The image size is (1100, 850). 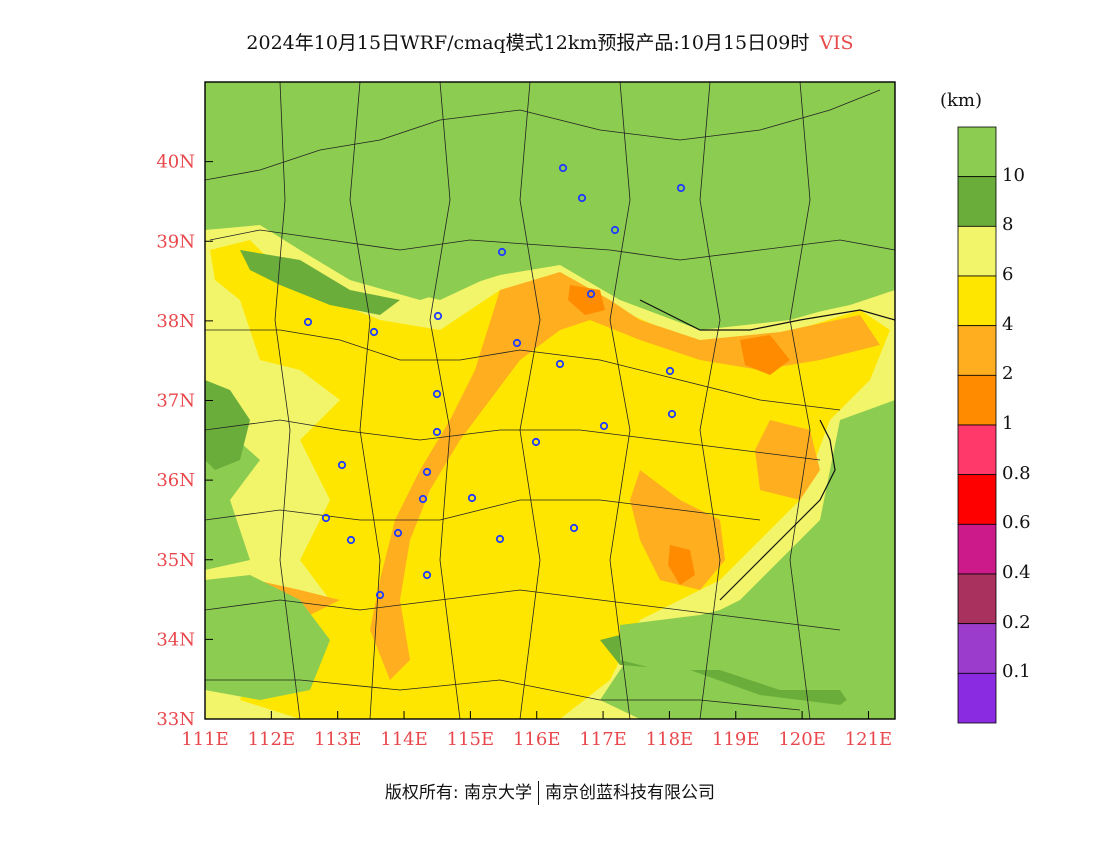 What do you see at coordinates (630, 793) in the screenshot?
I see `copyright-right: 南京创蓝科技有限公司` at bounding box center [630, 793].